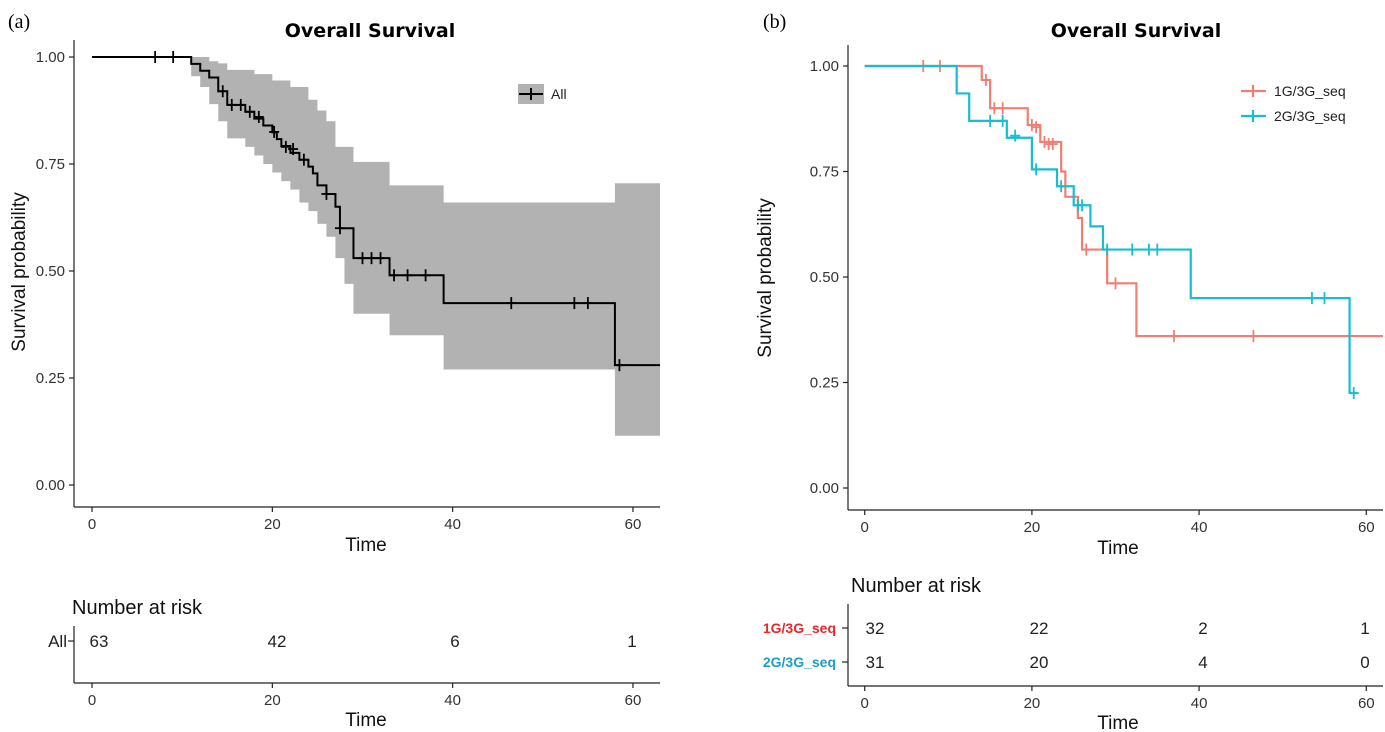  Describe the element at coordinates (1293, 103) in the screenshot. I see `panel-b-legend: 1G/3G_seq 2G/3G_seq` at that location.